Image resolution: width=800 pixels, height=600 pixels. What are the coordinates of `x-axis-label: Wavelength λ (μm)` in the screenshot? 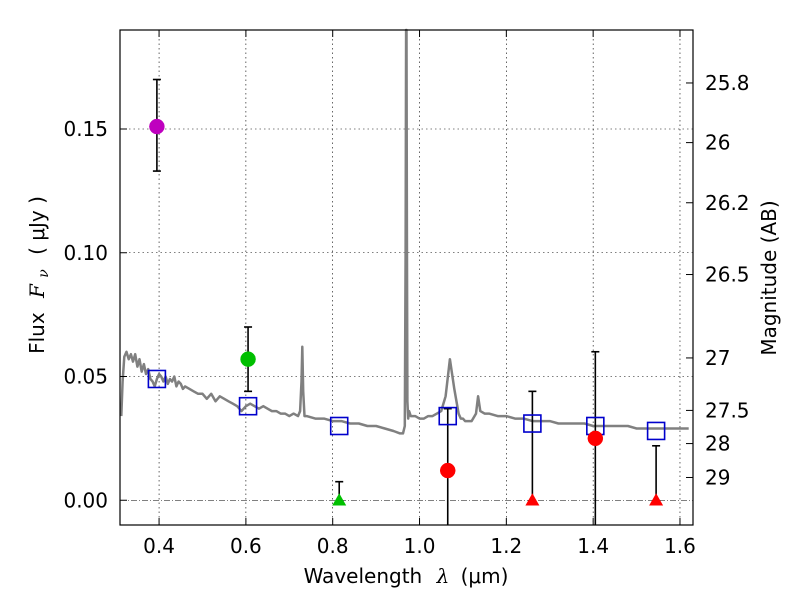 It's located at (406, 576).